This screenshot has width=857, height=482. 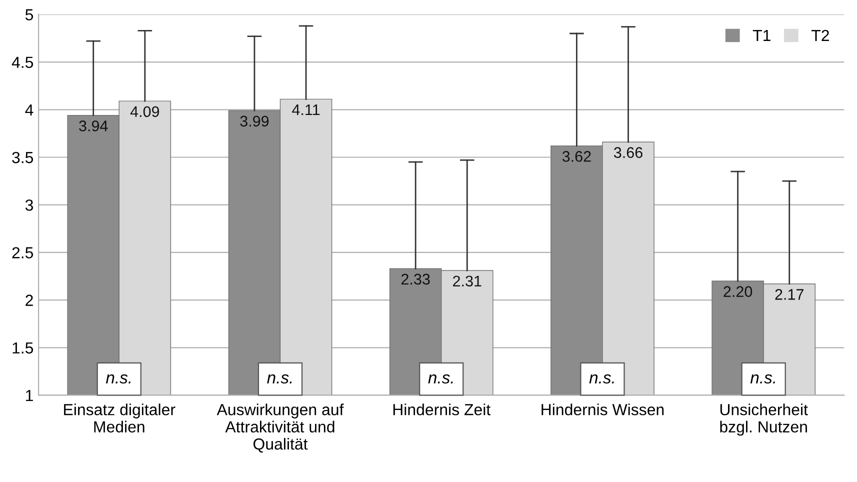 What do you see at coordinates (29, 300) in the screenshot?
I see `y-tick-label: 2` at bounding box center [29, 300].